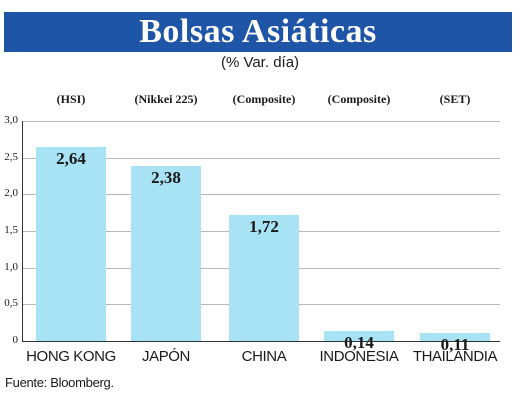 This screenshot has width=520, height=407. I want to click on x-category-label: JAPÓN, so click(165, 356).